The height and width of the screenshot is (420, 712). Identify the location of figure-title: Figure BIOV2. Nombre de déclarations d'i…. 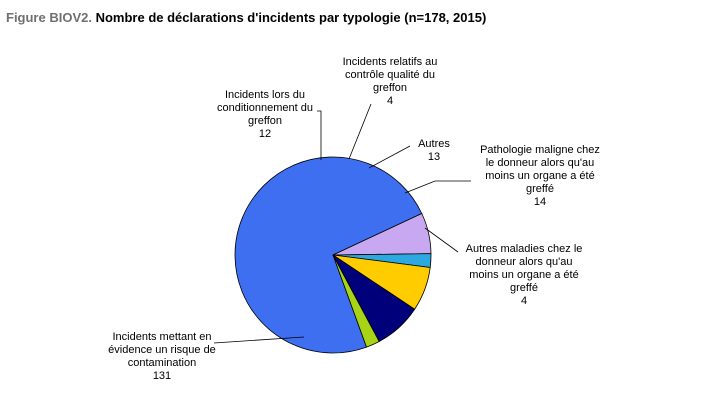
(246, 17).